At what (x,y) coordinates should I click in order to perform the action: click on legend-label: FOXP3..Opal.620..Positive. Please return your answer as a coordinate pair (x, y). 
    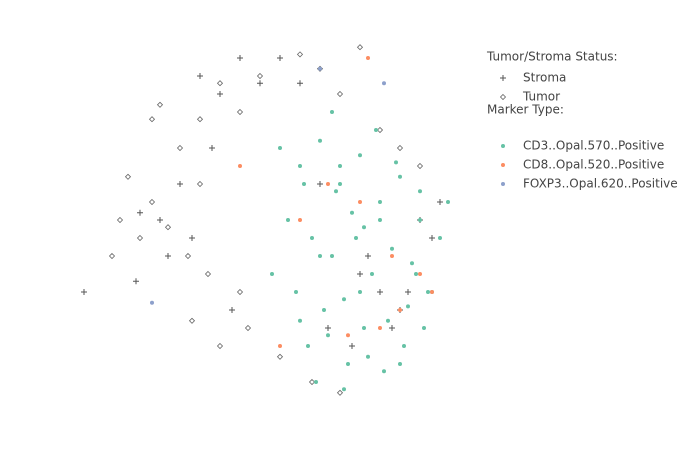
    Looking at the image, I should click on (600, 184).